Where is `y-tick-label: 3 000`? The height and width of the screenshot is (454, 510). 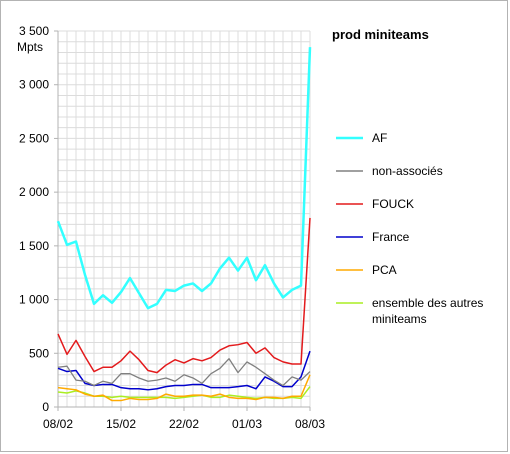
y-tick-label: 3 000 is located at coordinates (34, 85).